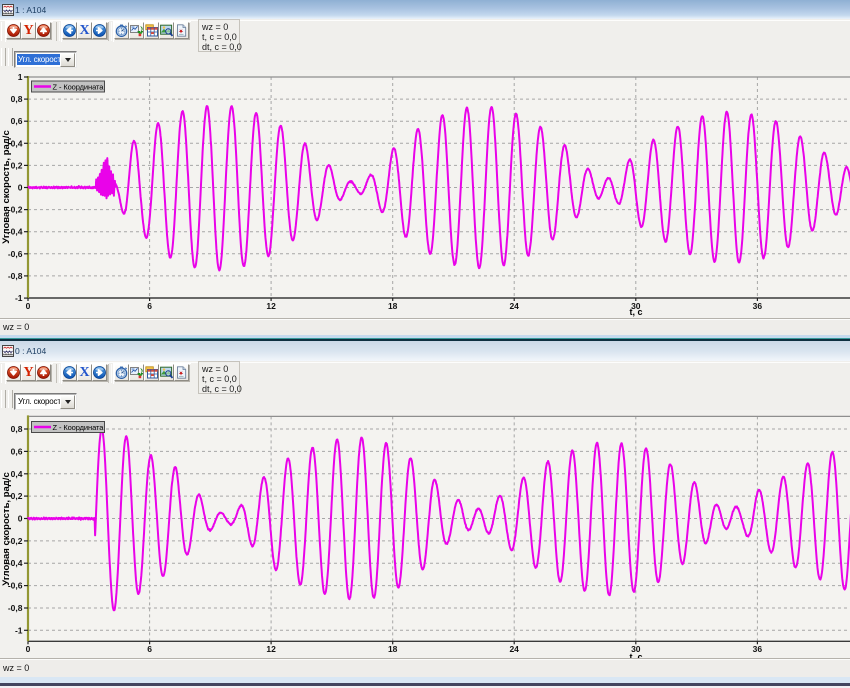  I want to click on svg-text: 1, so click(20, 77).